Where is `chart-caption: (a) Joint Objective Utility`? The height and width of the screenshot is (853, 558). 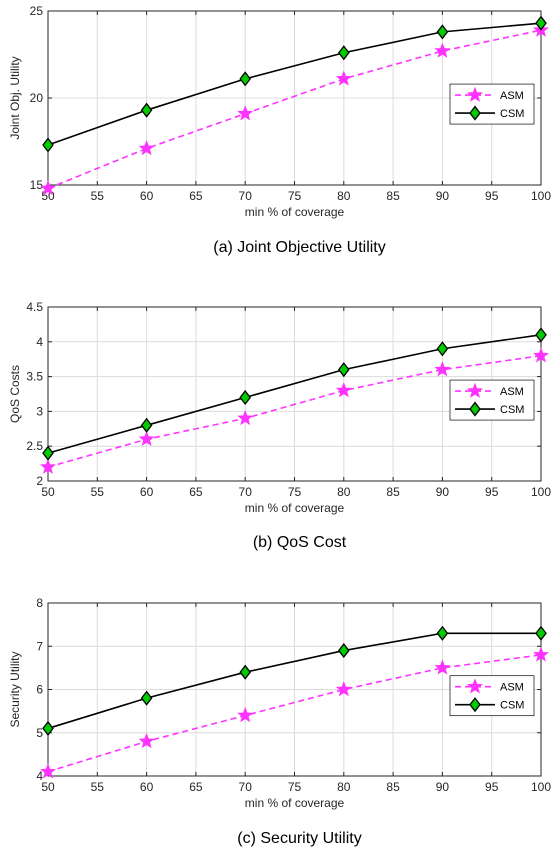
chart-caption: (a) Joint Objective Utility is located at coordinates (299, 247).